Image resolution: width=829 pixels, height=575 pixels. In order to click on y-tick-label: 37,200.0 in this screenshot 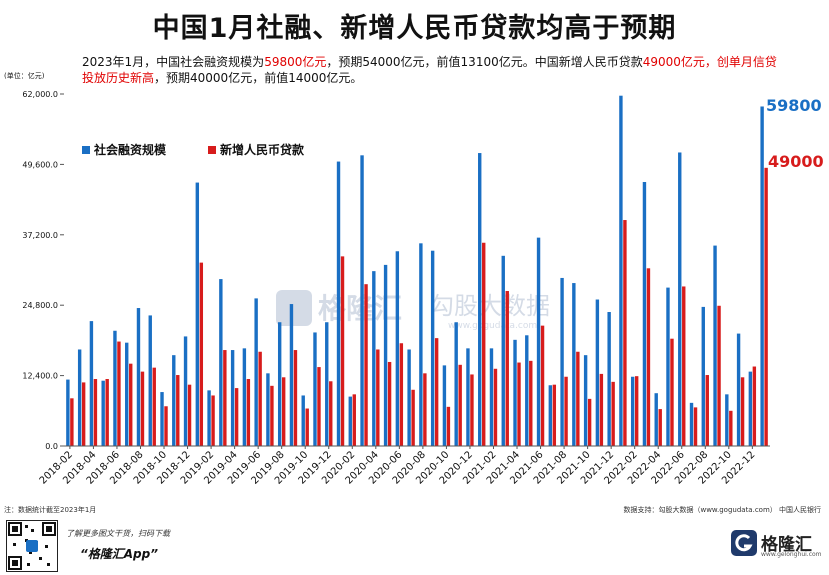, I will do `click(40, 235)`.